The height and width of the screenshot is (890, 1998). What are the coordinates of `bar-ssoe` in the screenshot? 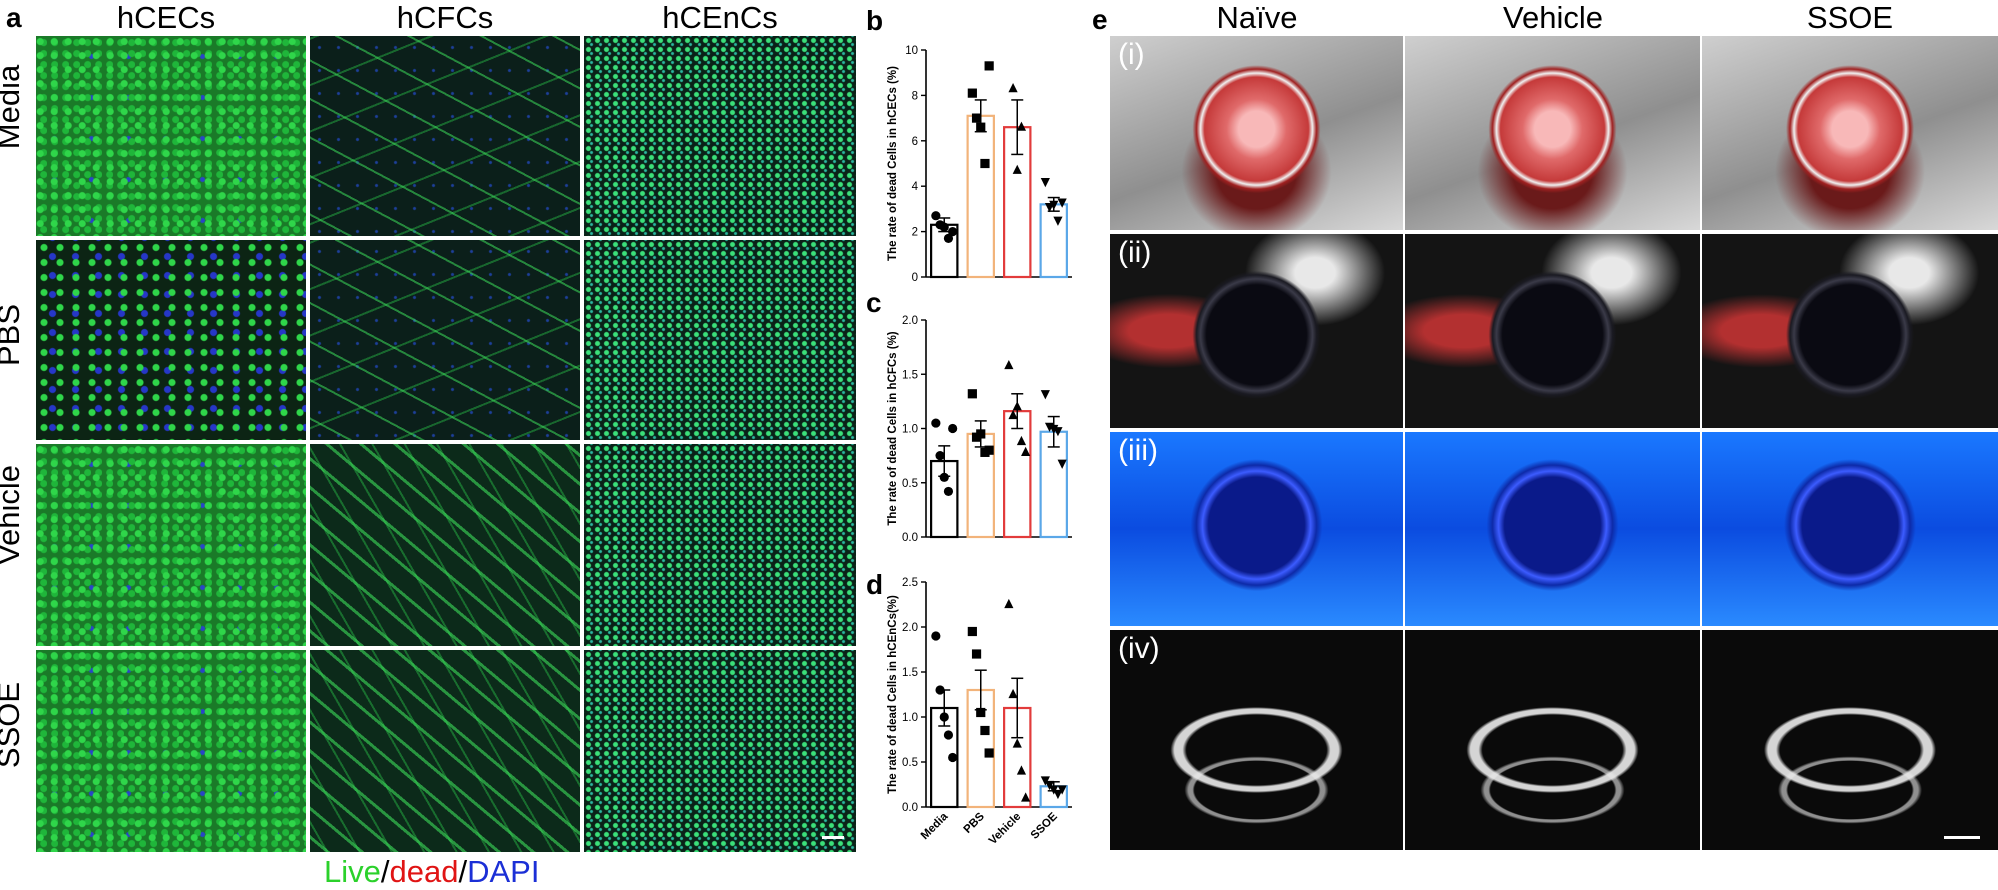 It's located at (1053, 241).